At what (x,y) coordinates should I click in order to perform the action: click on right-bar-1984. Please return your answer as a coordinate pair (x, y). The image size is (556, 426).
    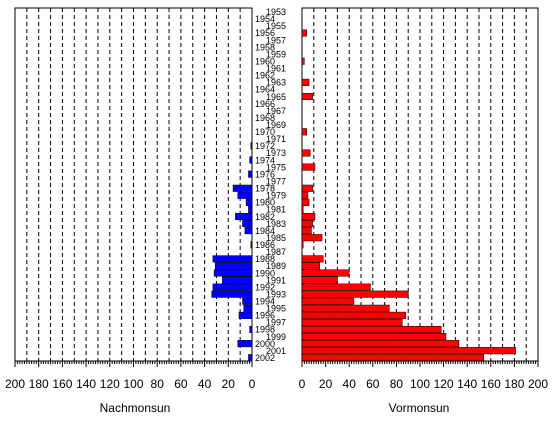
    Looking at the image, I should click on (306, 231).